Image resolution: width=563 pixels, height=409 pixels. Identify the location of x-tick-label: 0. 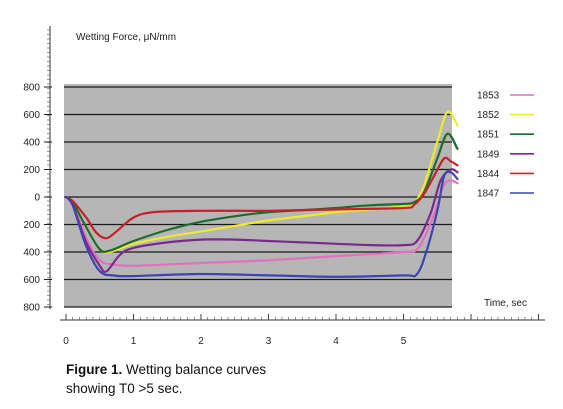
(66, 341).